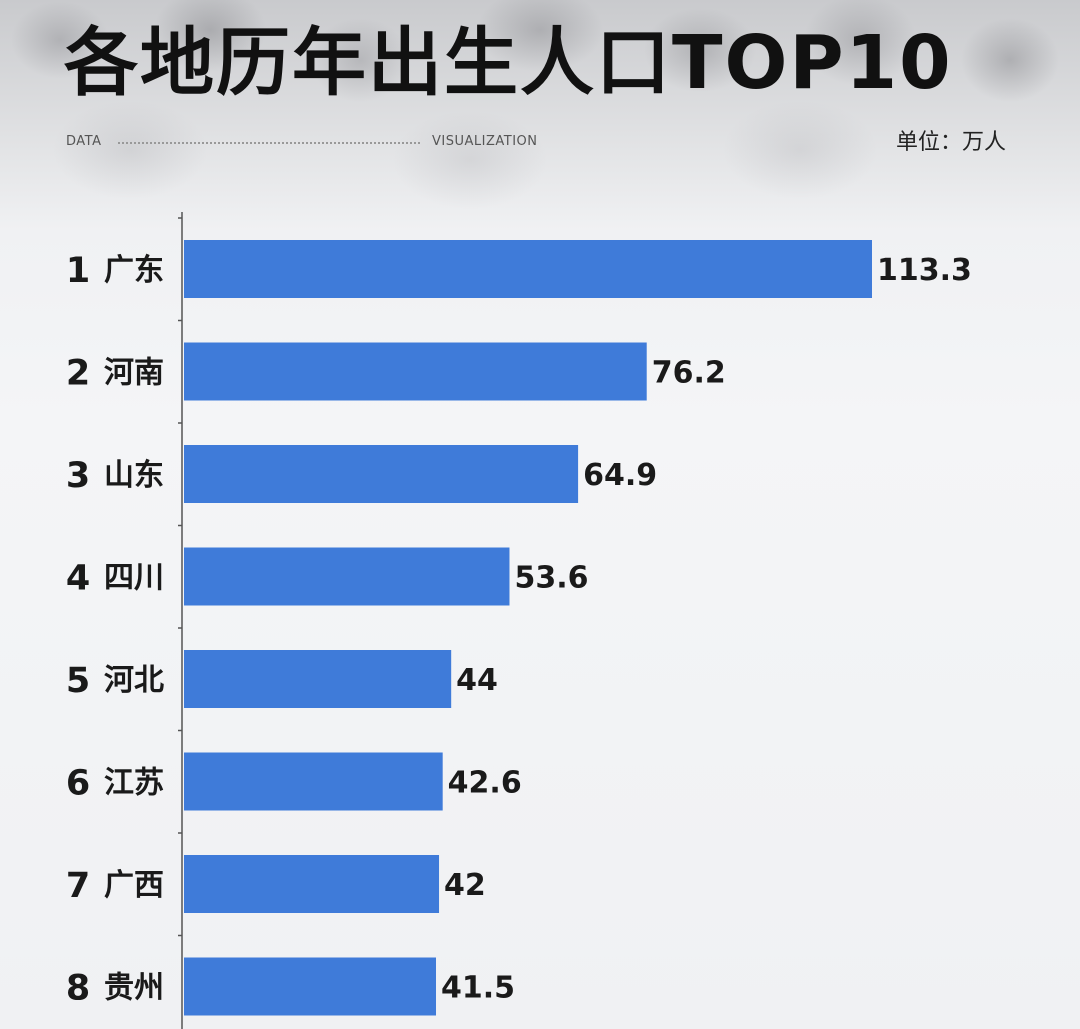 This screenshot has width=1080, height=1029. Describe the element at coordinates (924, 270) in the screenshot. I see `value-label: 113.3` at that location.